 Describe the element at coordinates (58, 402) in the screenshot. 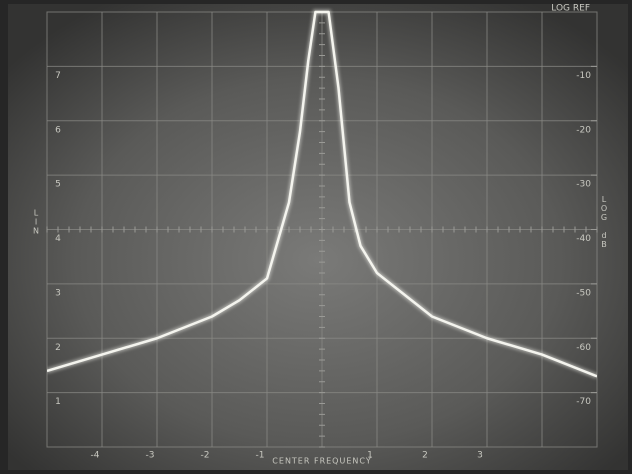

I see `y-tick-label: 1` at that location.